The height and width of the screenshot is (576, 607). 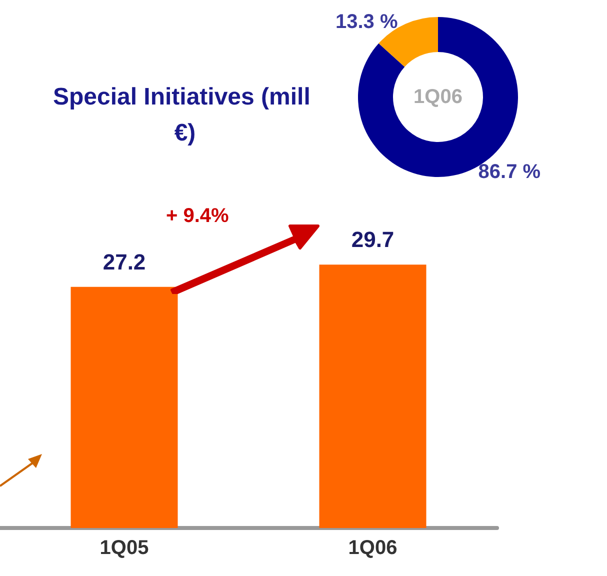 I want to click on x-tick-label: 1Q05, so click(x=124, y=548).